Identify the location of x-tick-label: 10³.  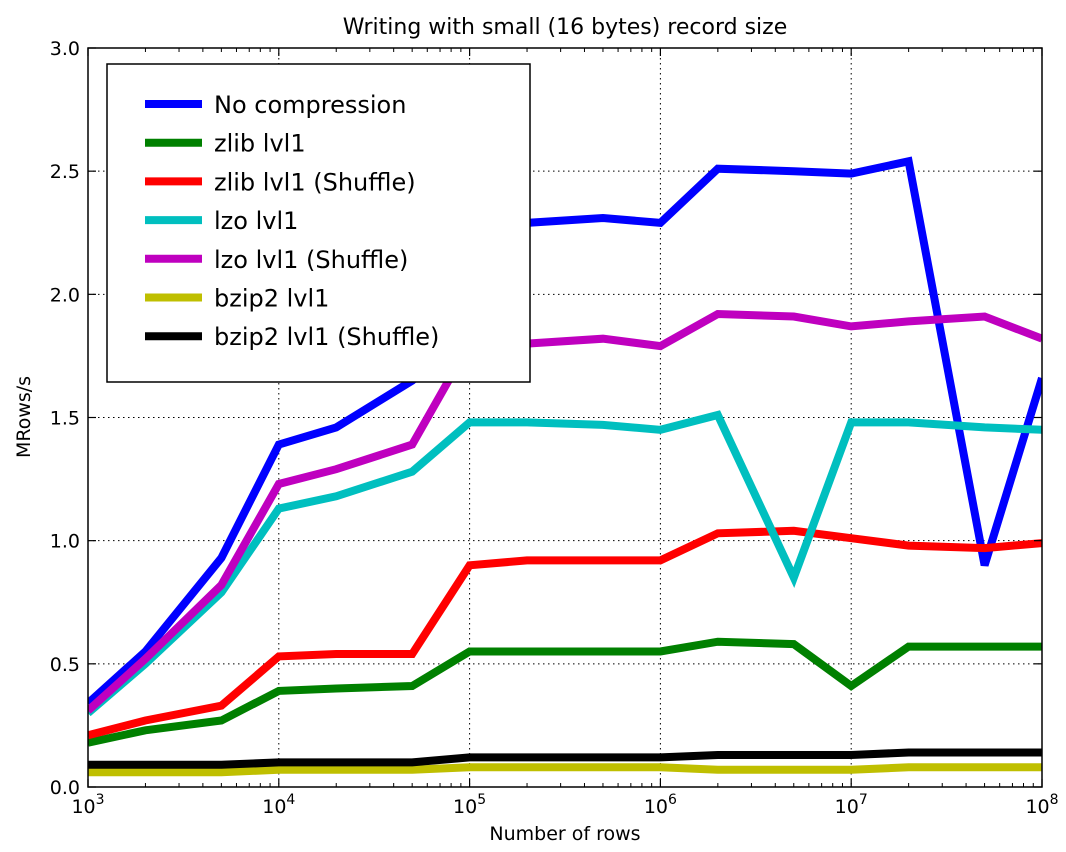
(87, 805).